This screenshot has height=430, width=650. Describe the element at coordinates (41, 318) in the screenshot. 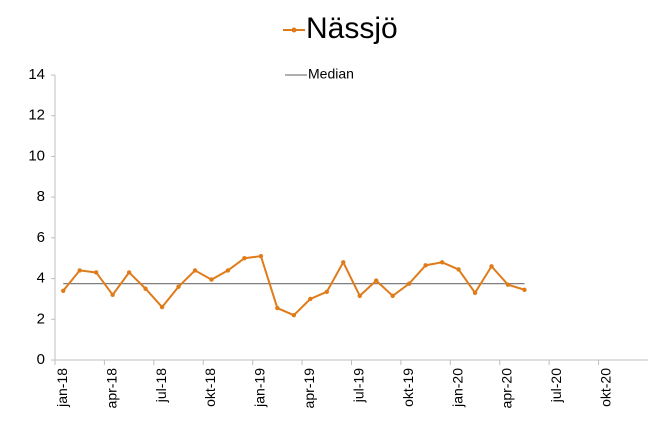

I see `y-tick-label: 2` at that location.